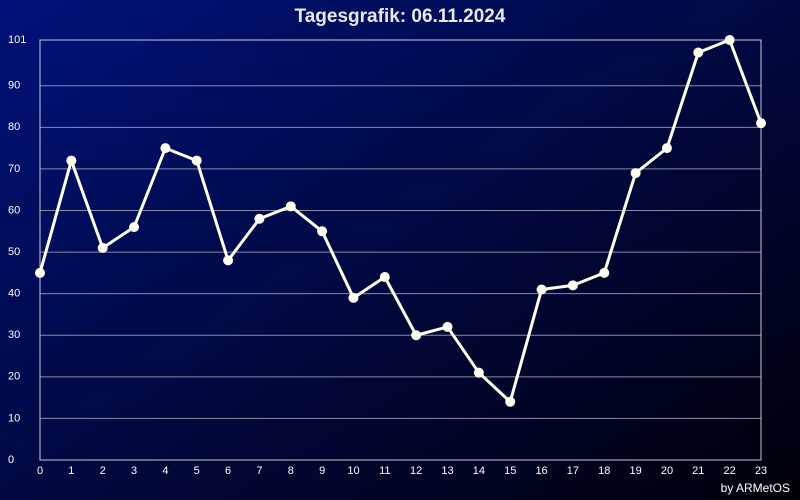 The width and height of the screenshot is (800, 500). Describe the element at coordinates (755, 488) in the screenshot. I see `credit: by ARMetOS` at that location.